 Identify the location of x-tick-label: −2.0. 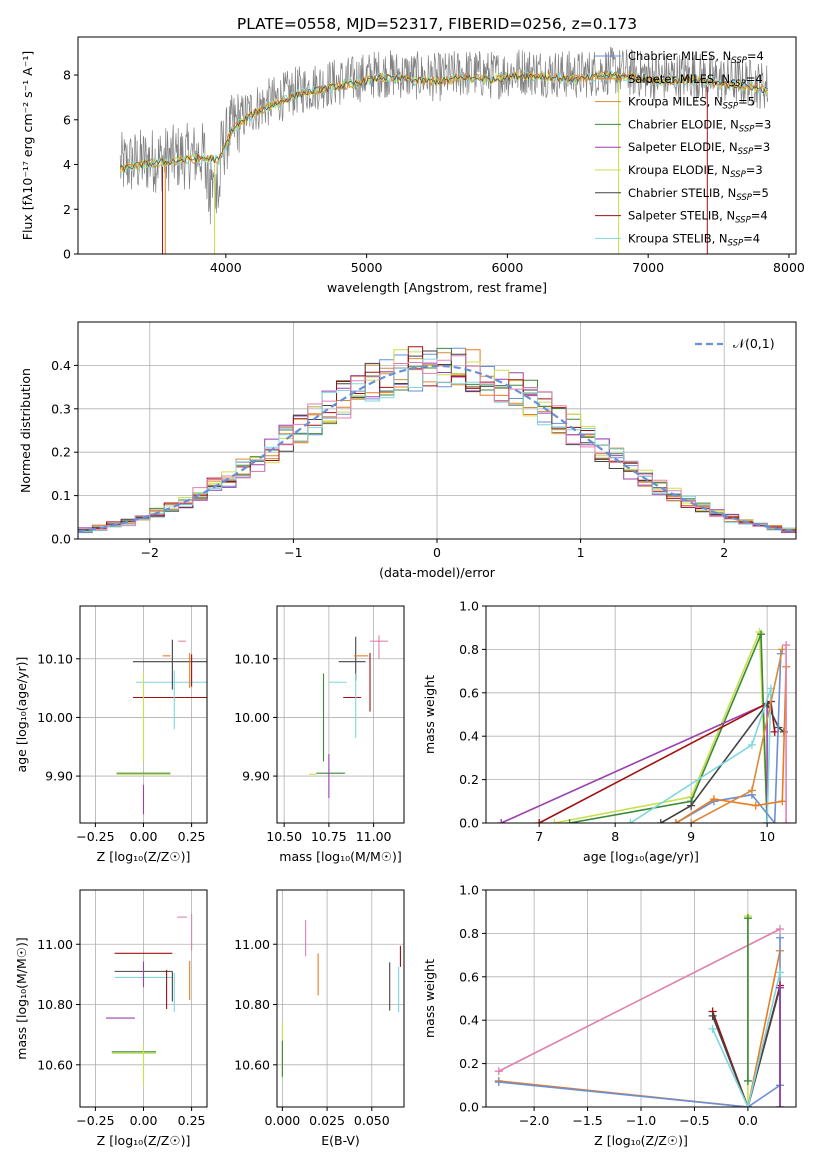
(534, 1120).